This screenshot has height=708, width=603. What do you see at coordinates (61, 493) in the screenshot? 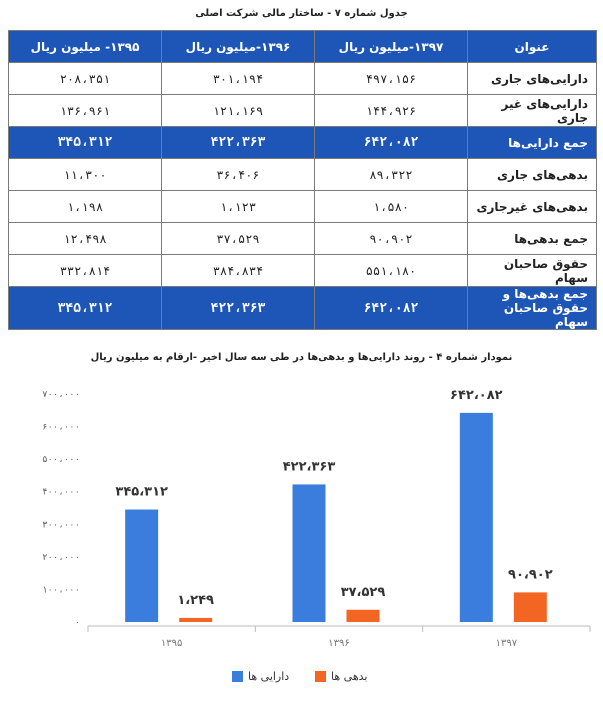
I see `y-tick-label: ۴۰۰،۰۰۰` at bounding box center [61, 493].